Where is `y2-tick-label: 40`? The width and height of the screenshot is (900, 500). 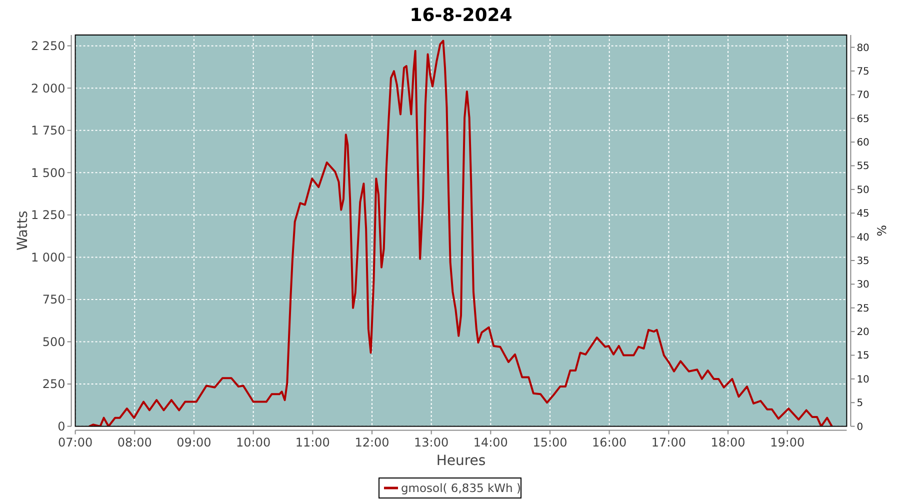
y2-tick-label: 40 is located at coordinates (863, 238).